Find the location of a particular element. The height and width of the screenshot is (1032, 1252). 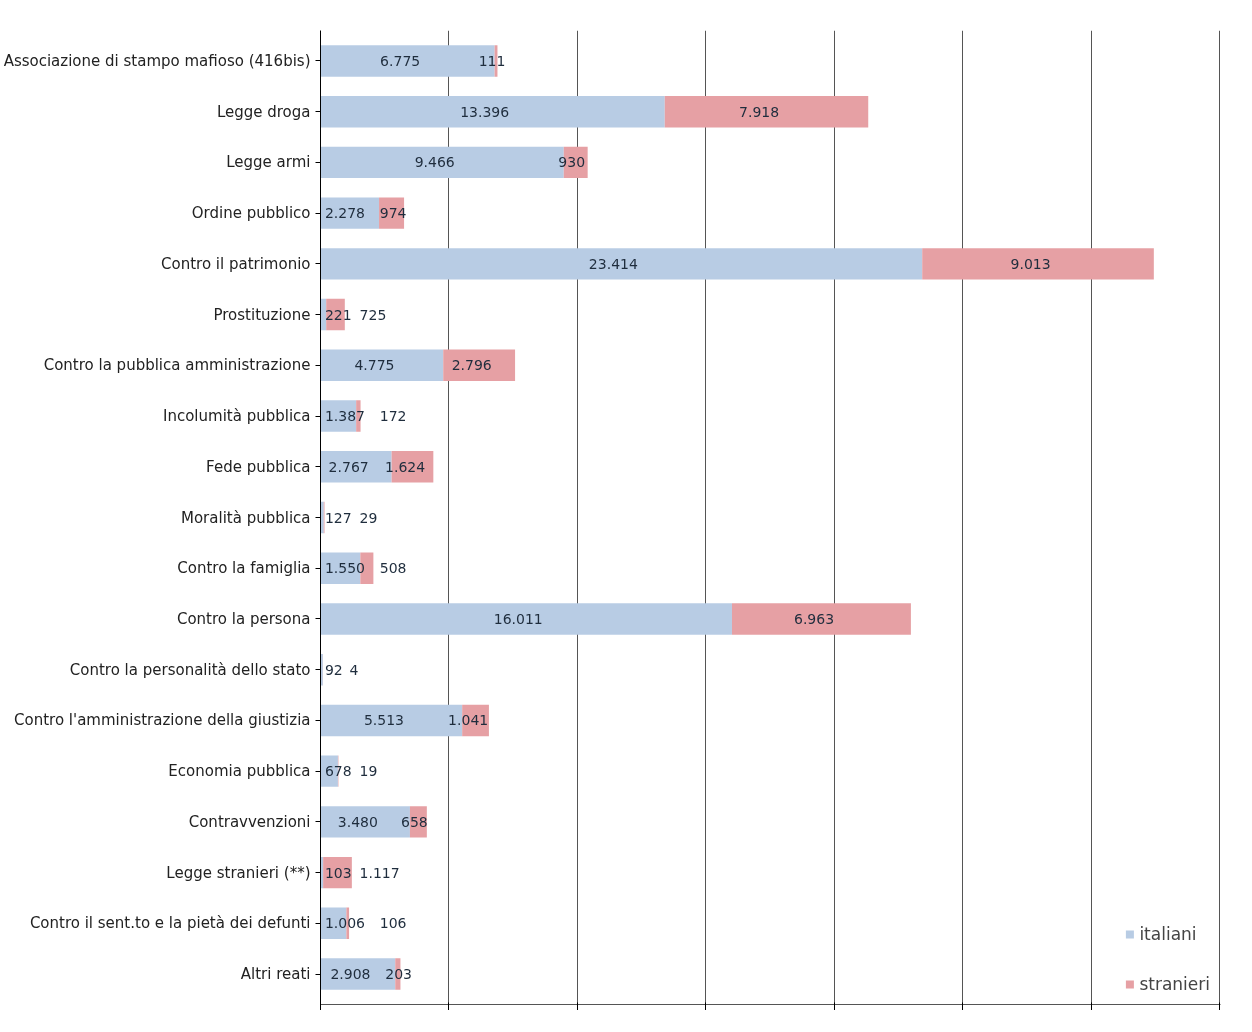

data-label: 127 is located at coordinates (338, 517).